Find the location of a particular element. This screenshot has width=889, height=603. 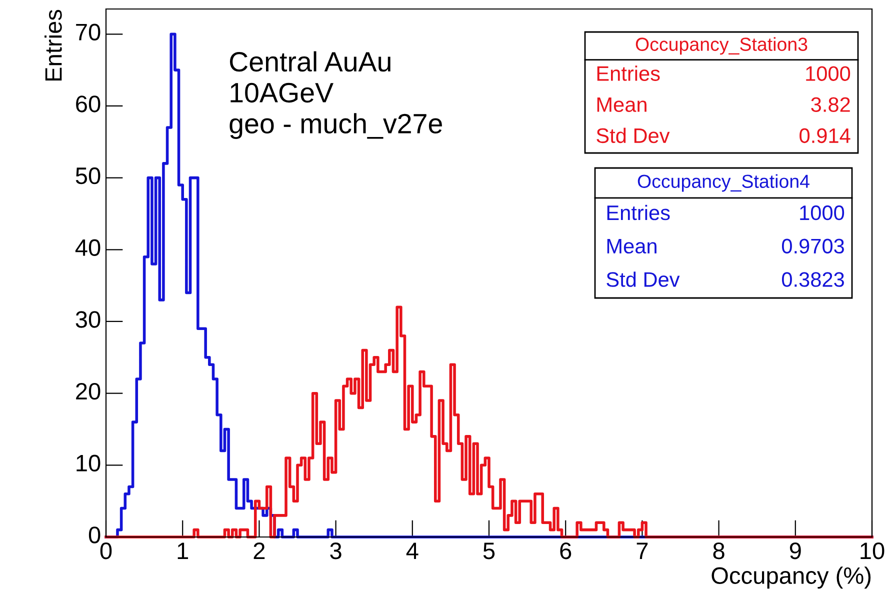

y-tick-label: 50 is located at coordinates (88, 175).